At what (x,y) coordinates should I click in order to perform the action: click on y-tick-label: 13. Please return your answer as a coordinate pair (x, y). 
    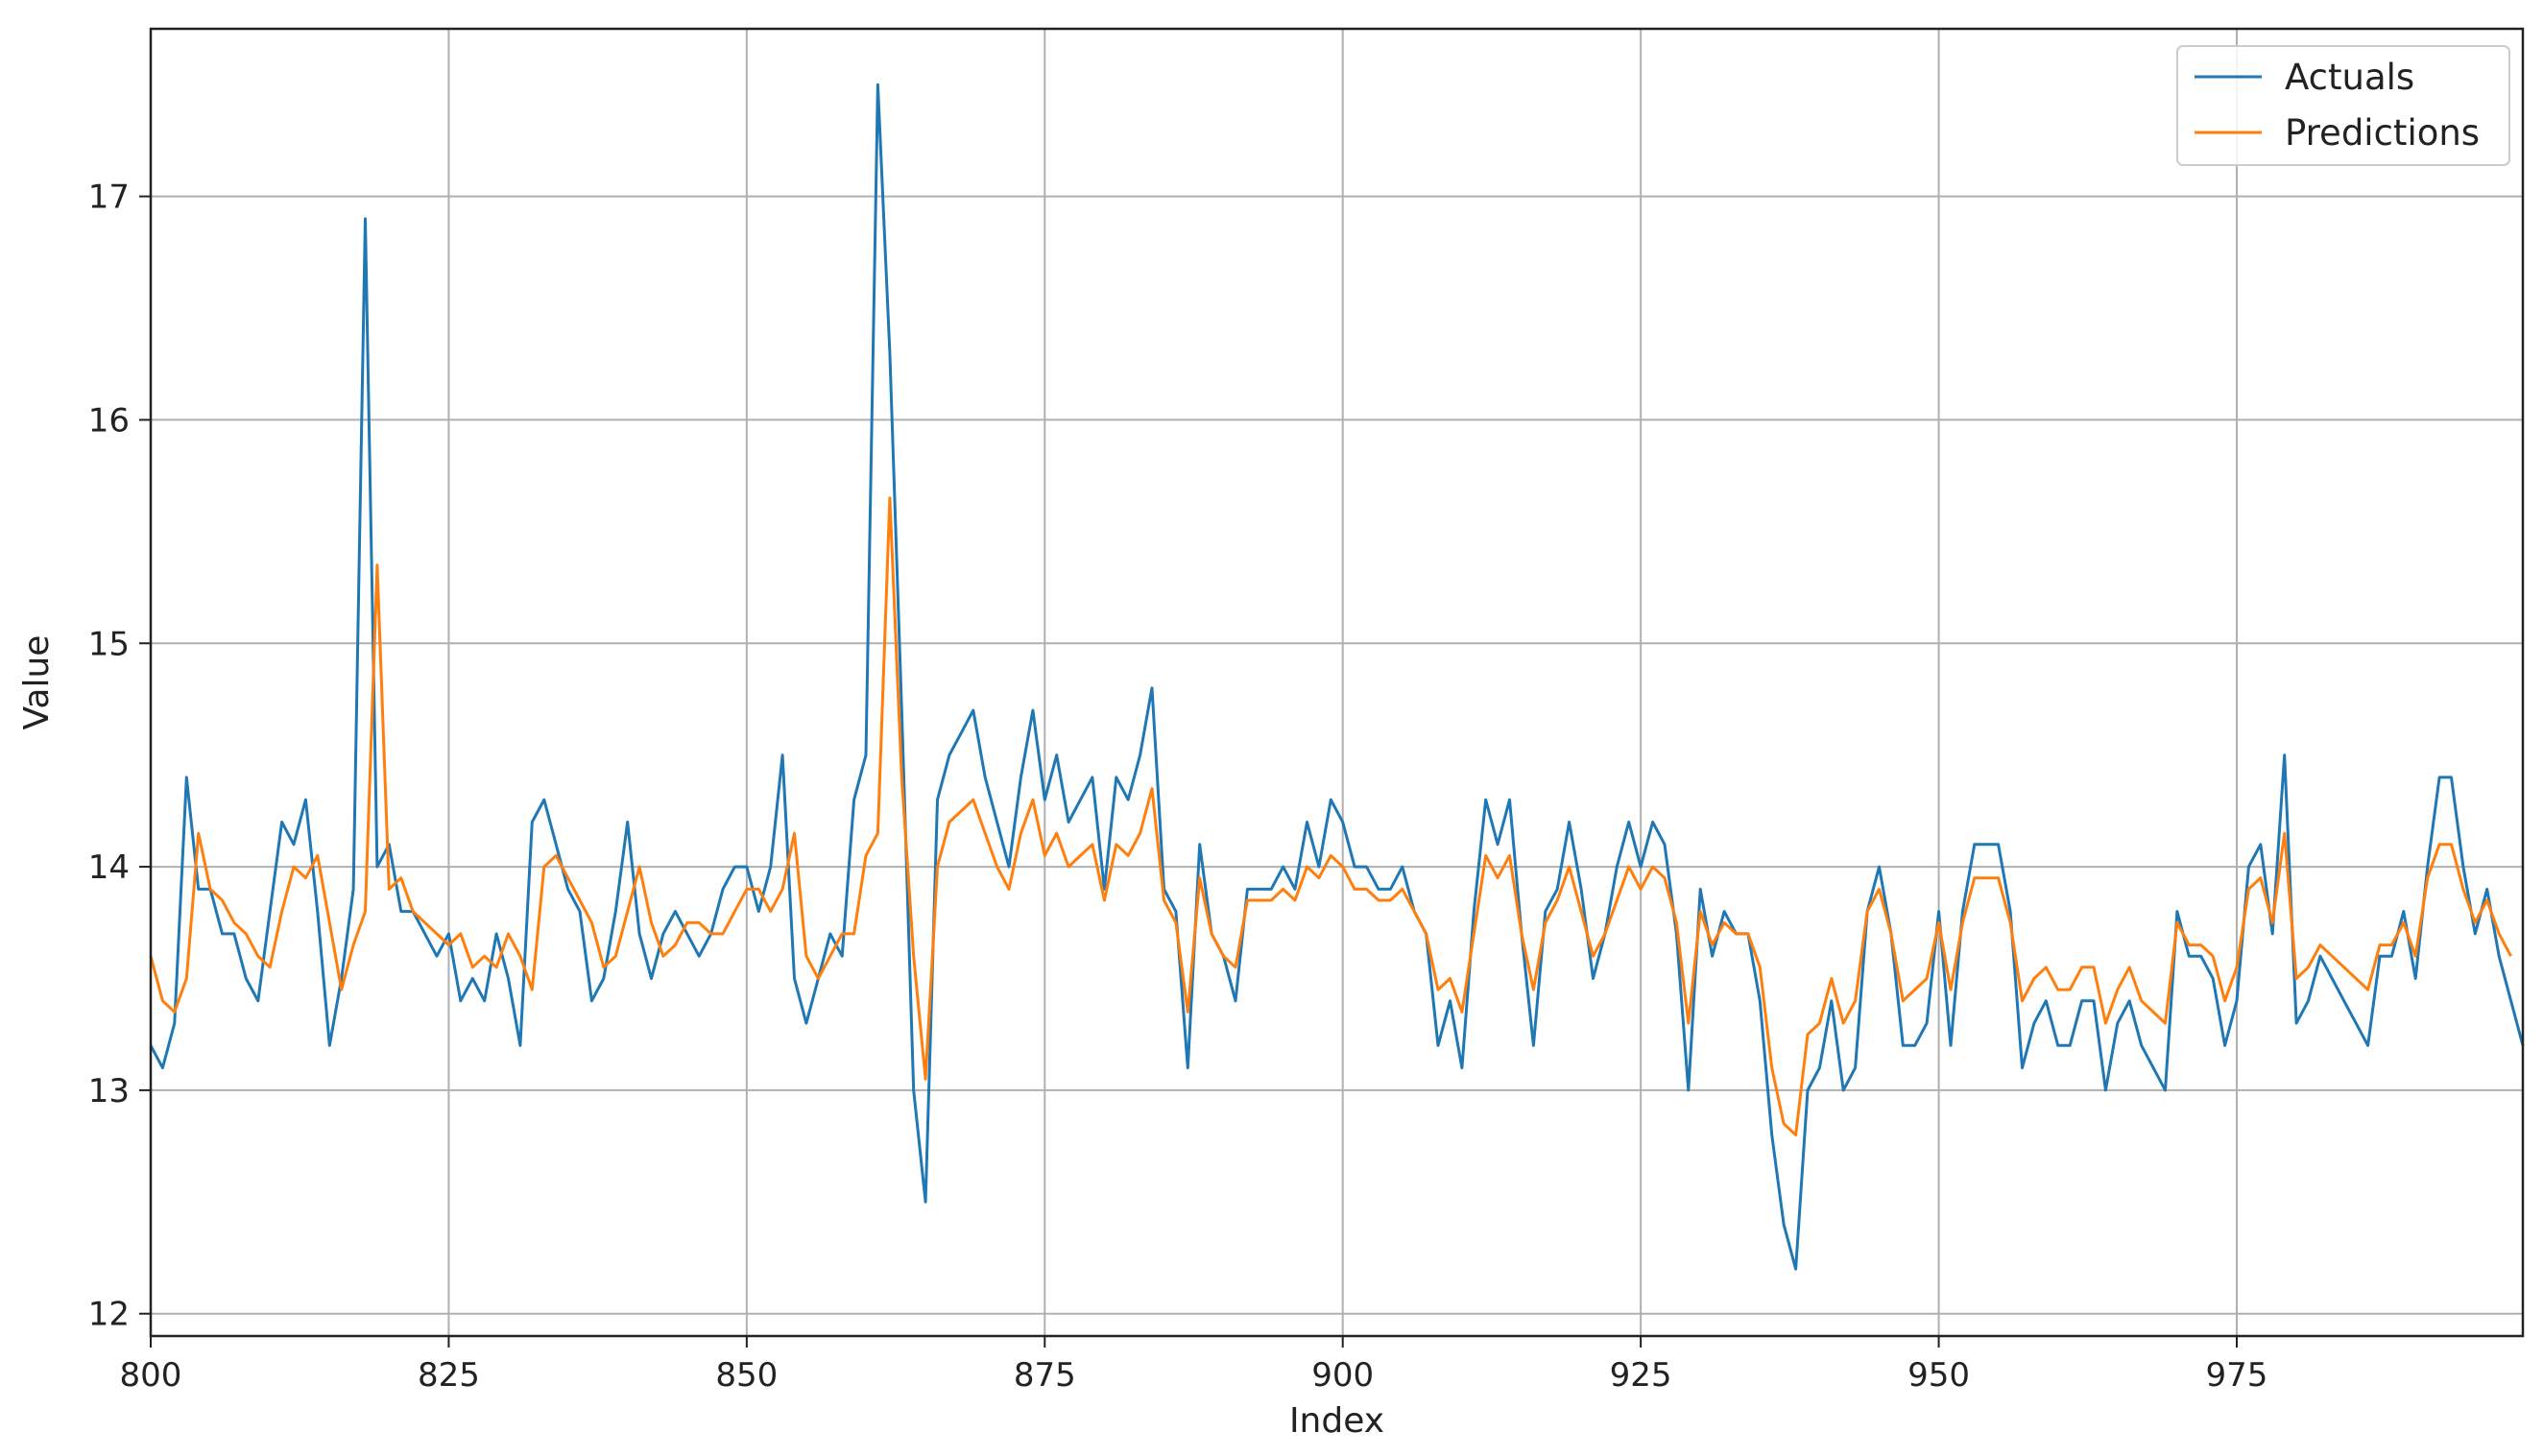
    Looking at the image, I should click on (109, 1091).